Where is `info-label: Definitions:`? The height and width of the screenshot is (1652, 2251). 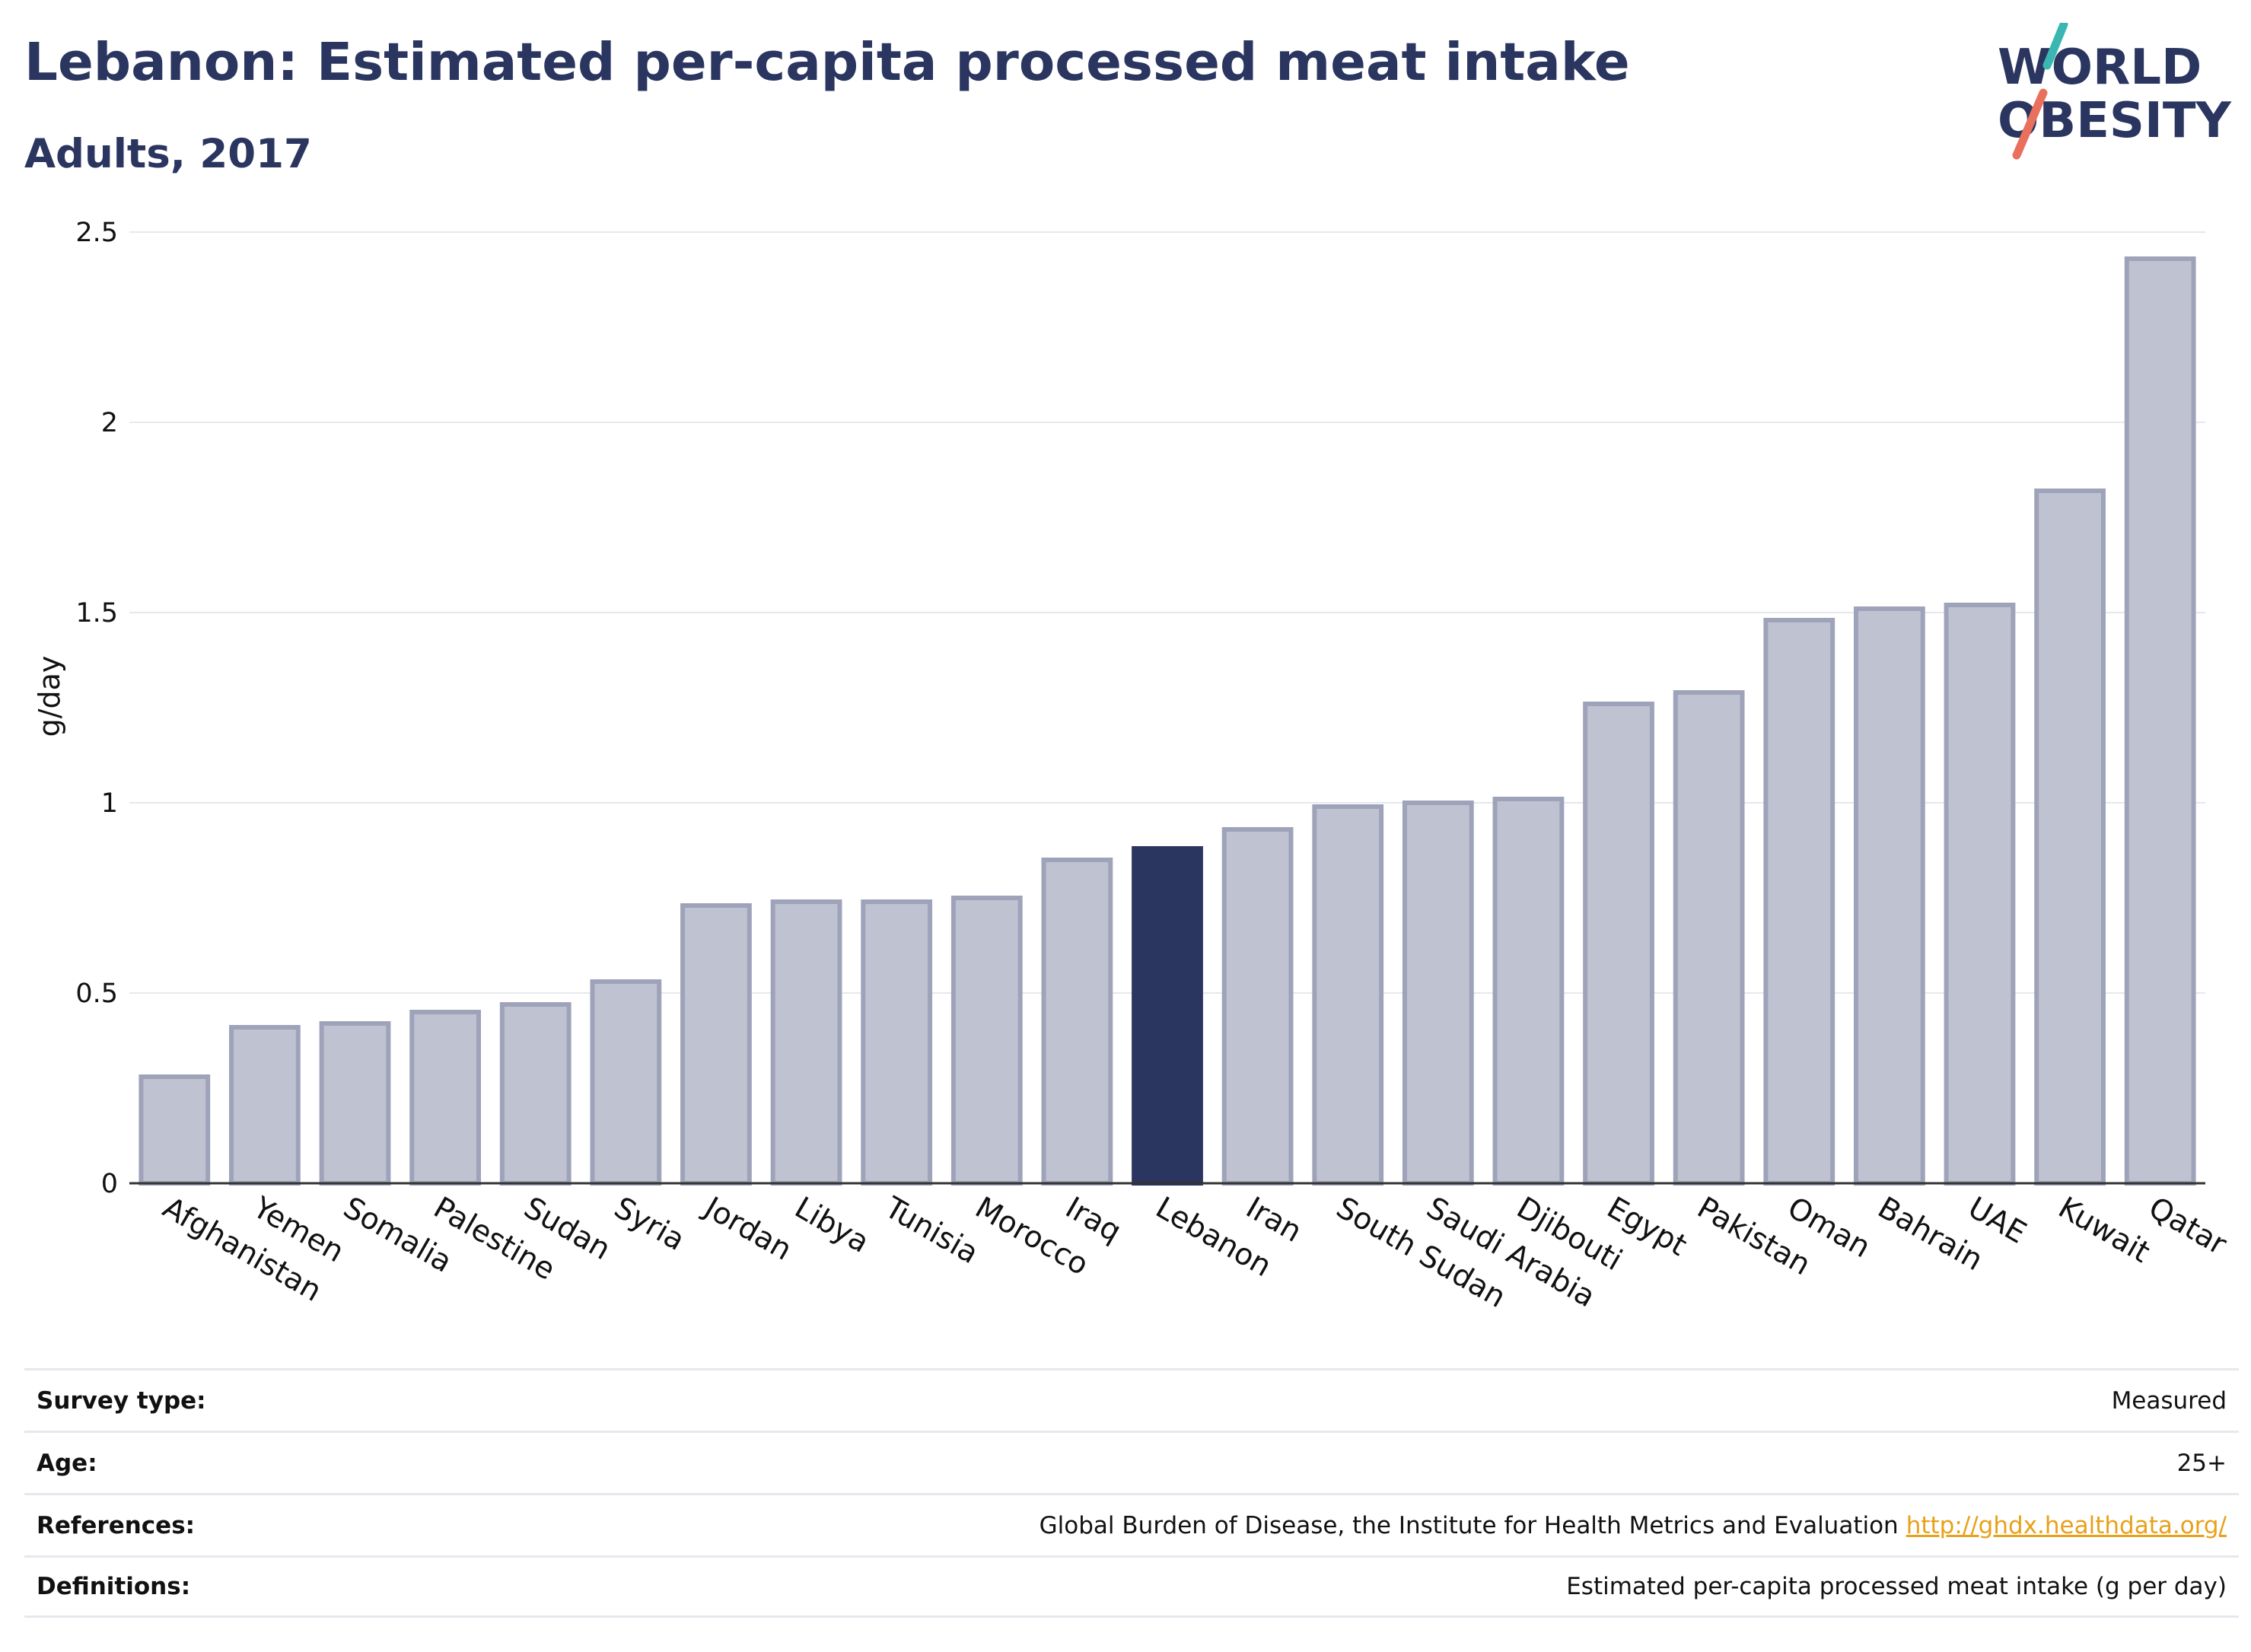
info-label: Definitions: is located at coordinates (114, 1586).